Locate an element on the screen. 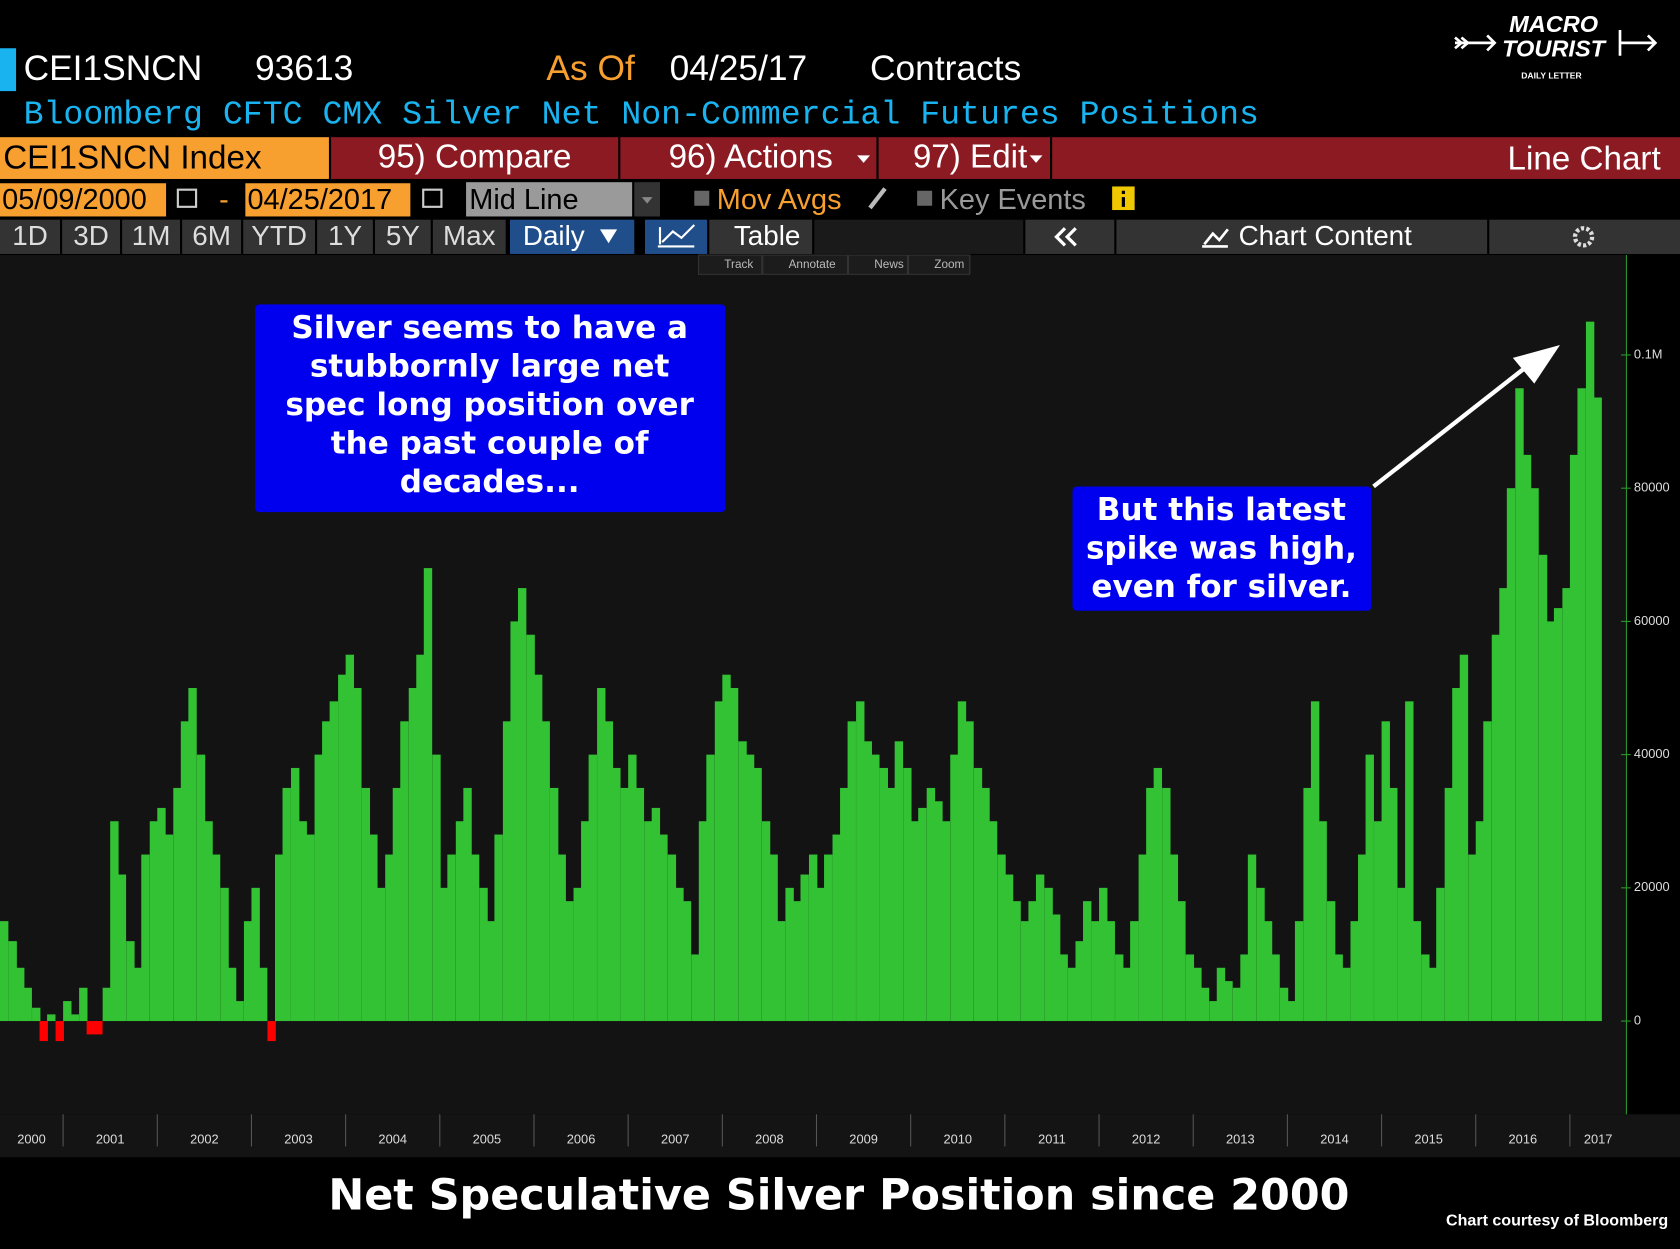 This screenshot has height=1249, width=1680. period: Daily is located at coordinates (554, 235).